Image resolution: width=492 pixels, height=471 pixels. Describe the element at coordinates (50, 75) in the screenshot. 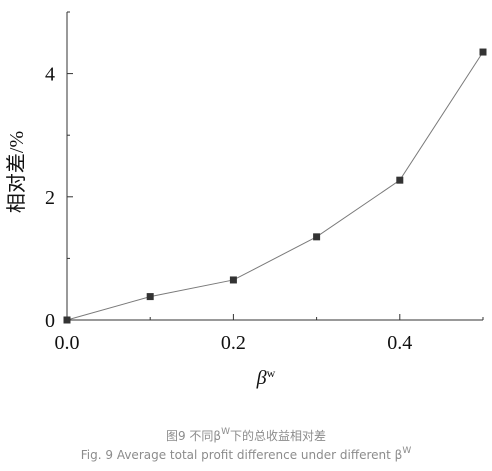

I see `y-tick-label: 4` at that location.